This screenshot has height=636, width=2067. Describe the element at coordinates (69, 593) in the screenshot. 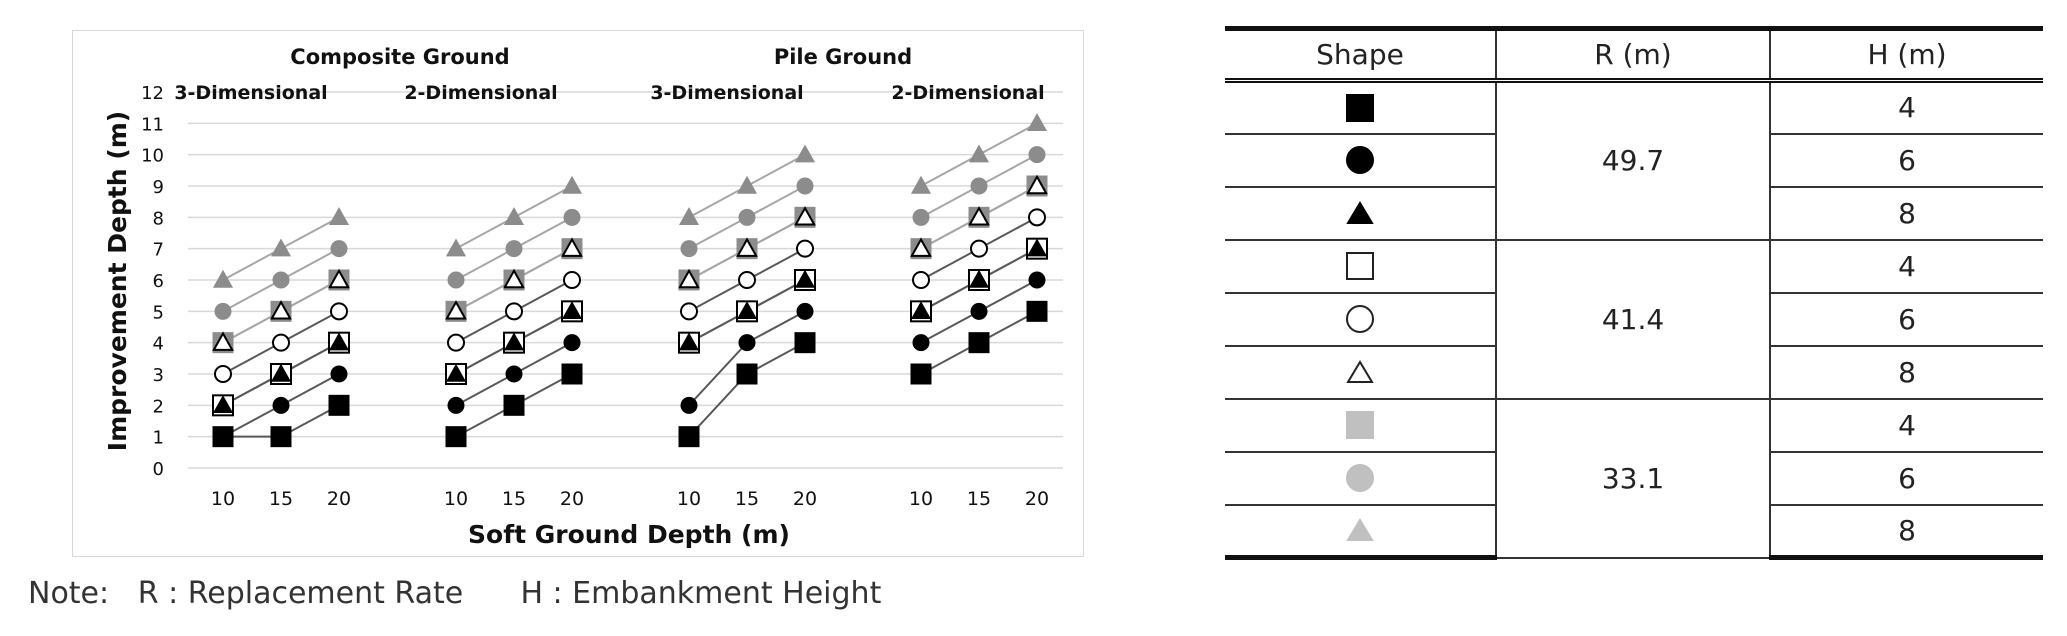

I see `note-prefix: Note:` at that location.